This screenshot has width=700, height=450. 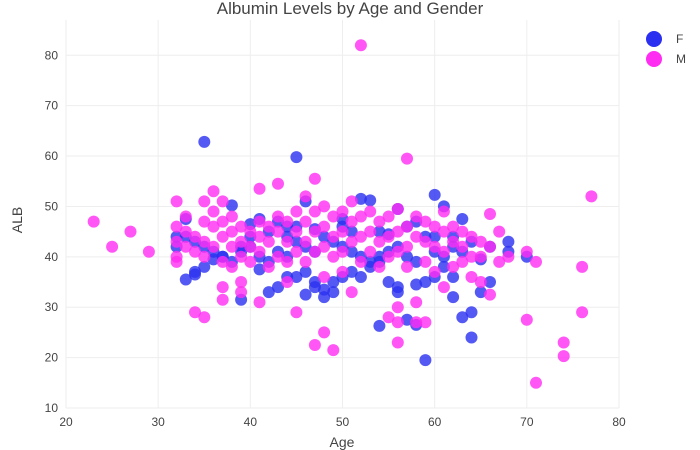 What do you see at coordinates (681, 59) in the screenshot?
I see `legend-label-m: M` at bounding box center [681, 59].